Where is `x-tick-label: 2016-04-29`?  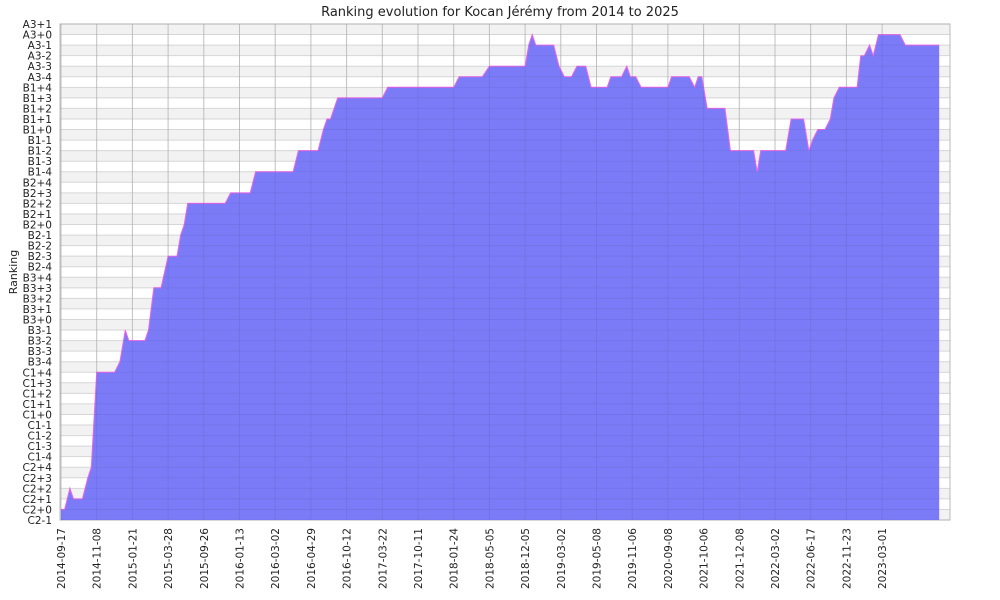 x-tick-label: 2016-04-29 is located at coordinates (312, 558).